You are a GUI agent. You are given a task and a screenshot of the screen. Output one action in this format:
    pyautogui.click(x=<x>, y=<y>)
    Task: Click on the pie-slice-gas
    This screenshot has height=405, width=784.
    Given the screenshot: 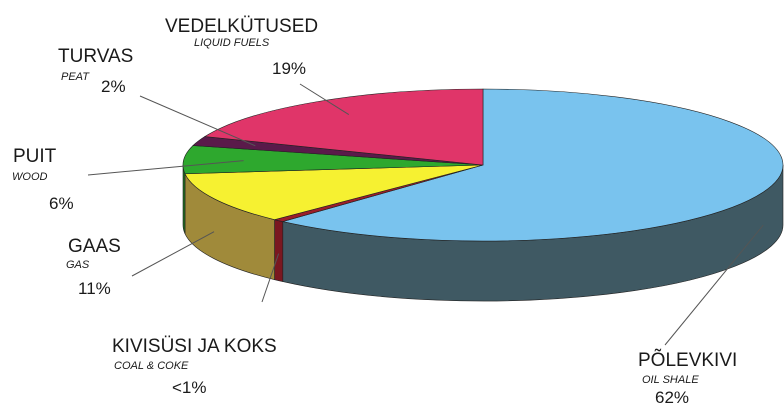 What is the action you would take?
    pyautogui.click(x=334, y=192)
    